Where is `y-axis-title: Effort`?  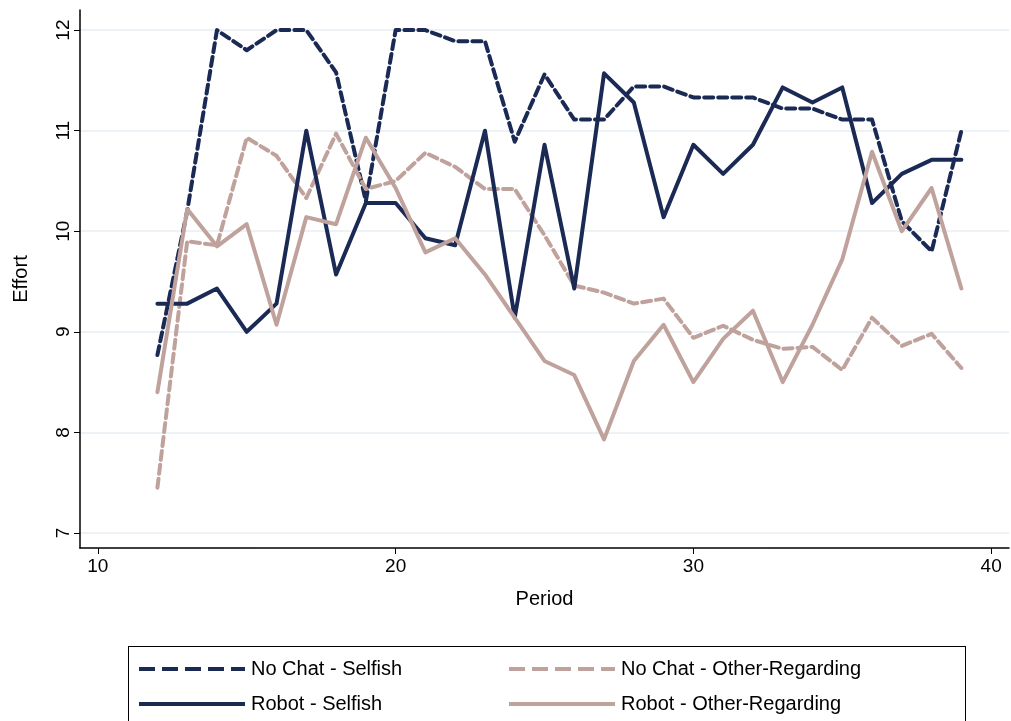
y-axis-title: Effort is located at coordinates (20, 278).